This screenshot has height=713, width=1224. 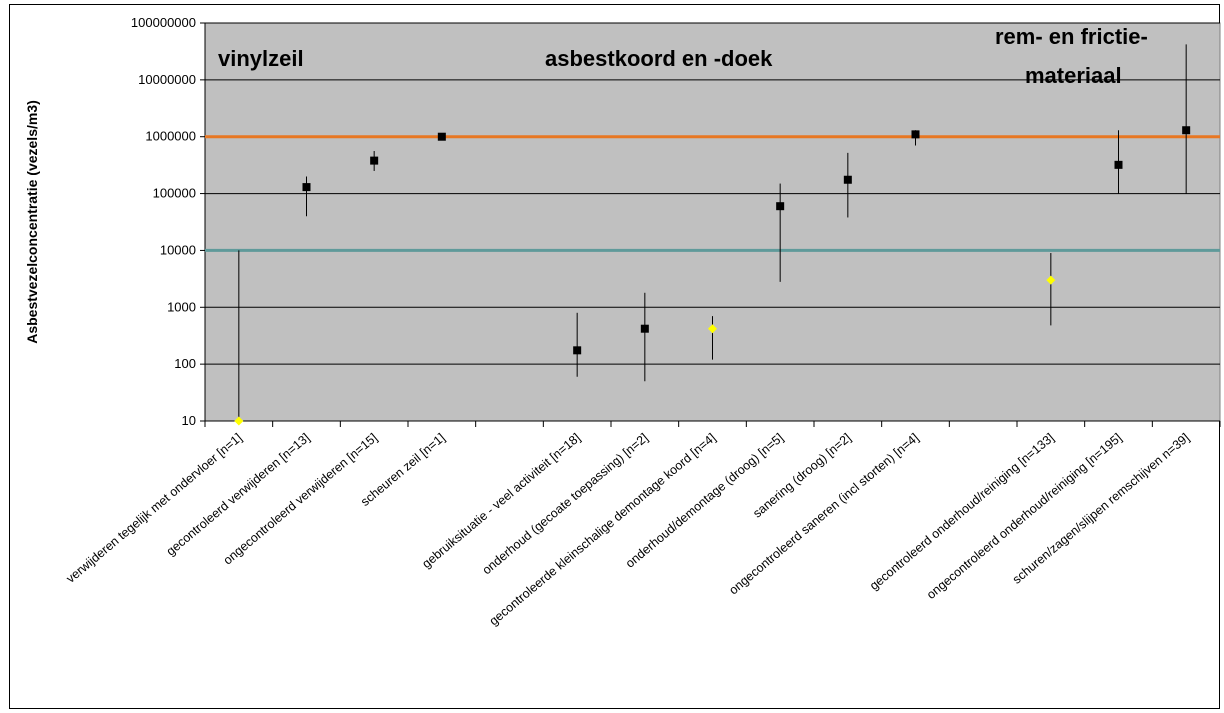 I want to click on group-label: vinylzeil, so click(x=261, y=58).